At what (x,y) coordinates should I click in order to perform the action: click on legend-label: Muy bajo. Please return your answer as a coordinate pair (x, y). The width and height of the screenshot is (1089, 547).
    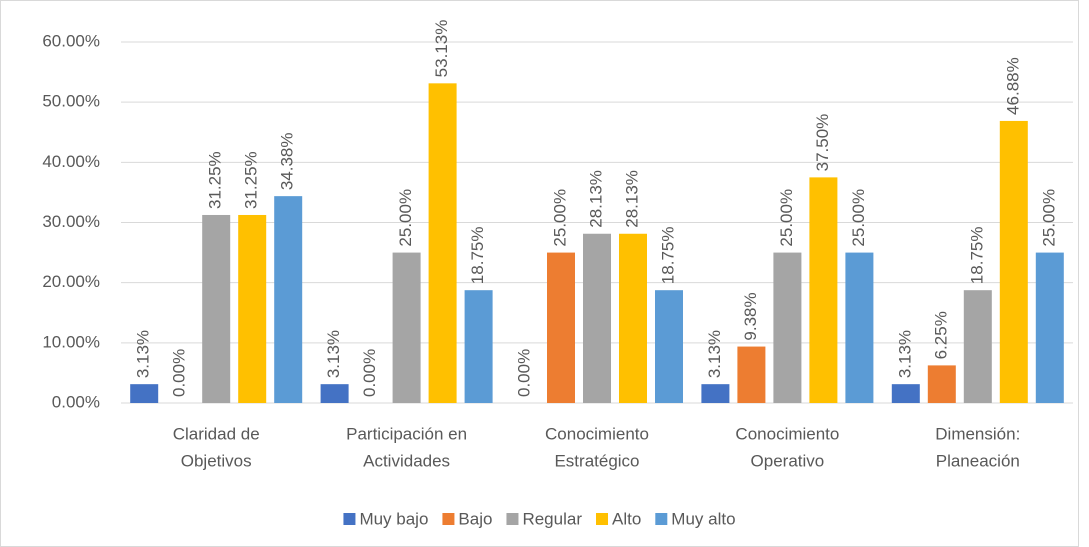
    Looking at the image, I should click on (393, 518).